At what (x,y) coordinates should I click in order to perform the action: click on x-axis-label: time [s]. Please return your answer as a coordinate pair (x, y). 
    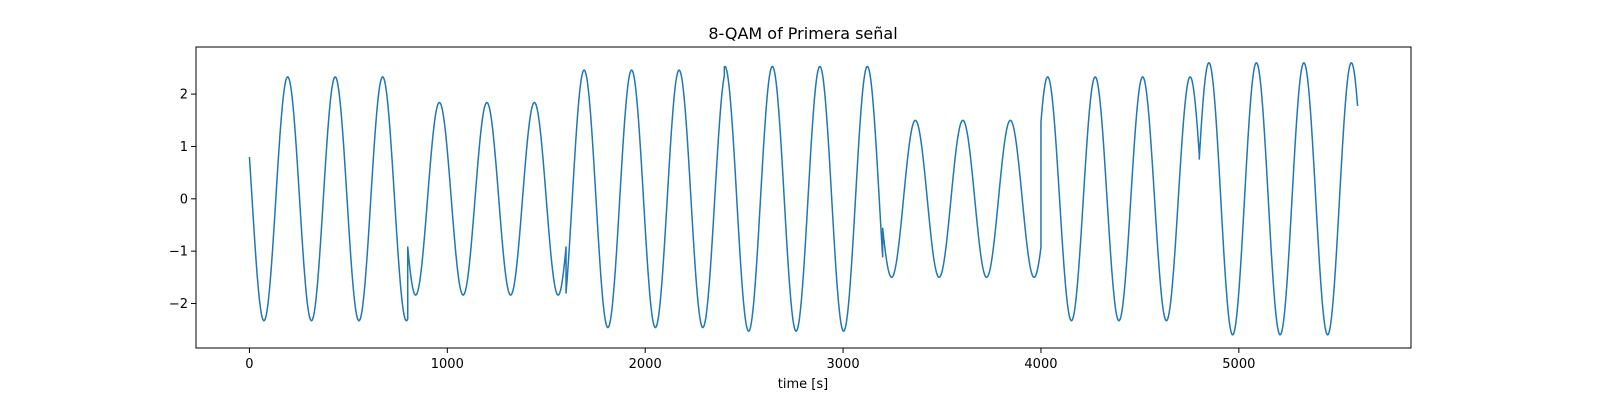
    Looking at the image, I should click on (803, 384).